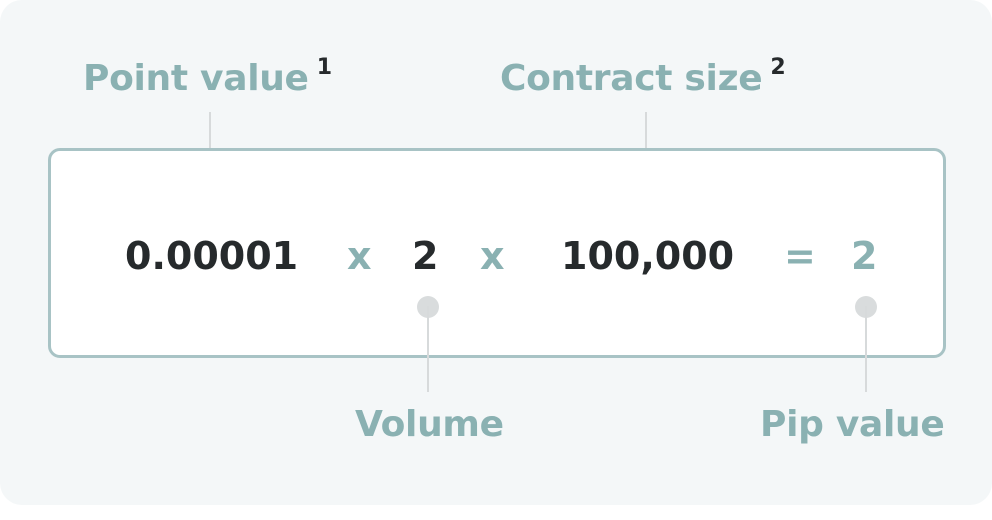  What do you see at coordinates (648, 256) in the screenshot?
I see `contract-size-number: 100,000` at bounding box center [648, 256].